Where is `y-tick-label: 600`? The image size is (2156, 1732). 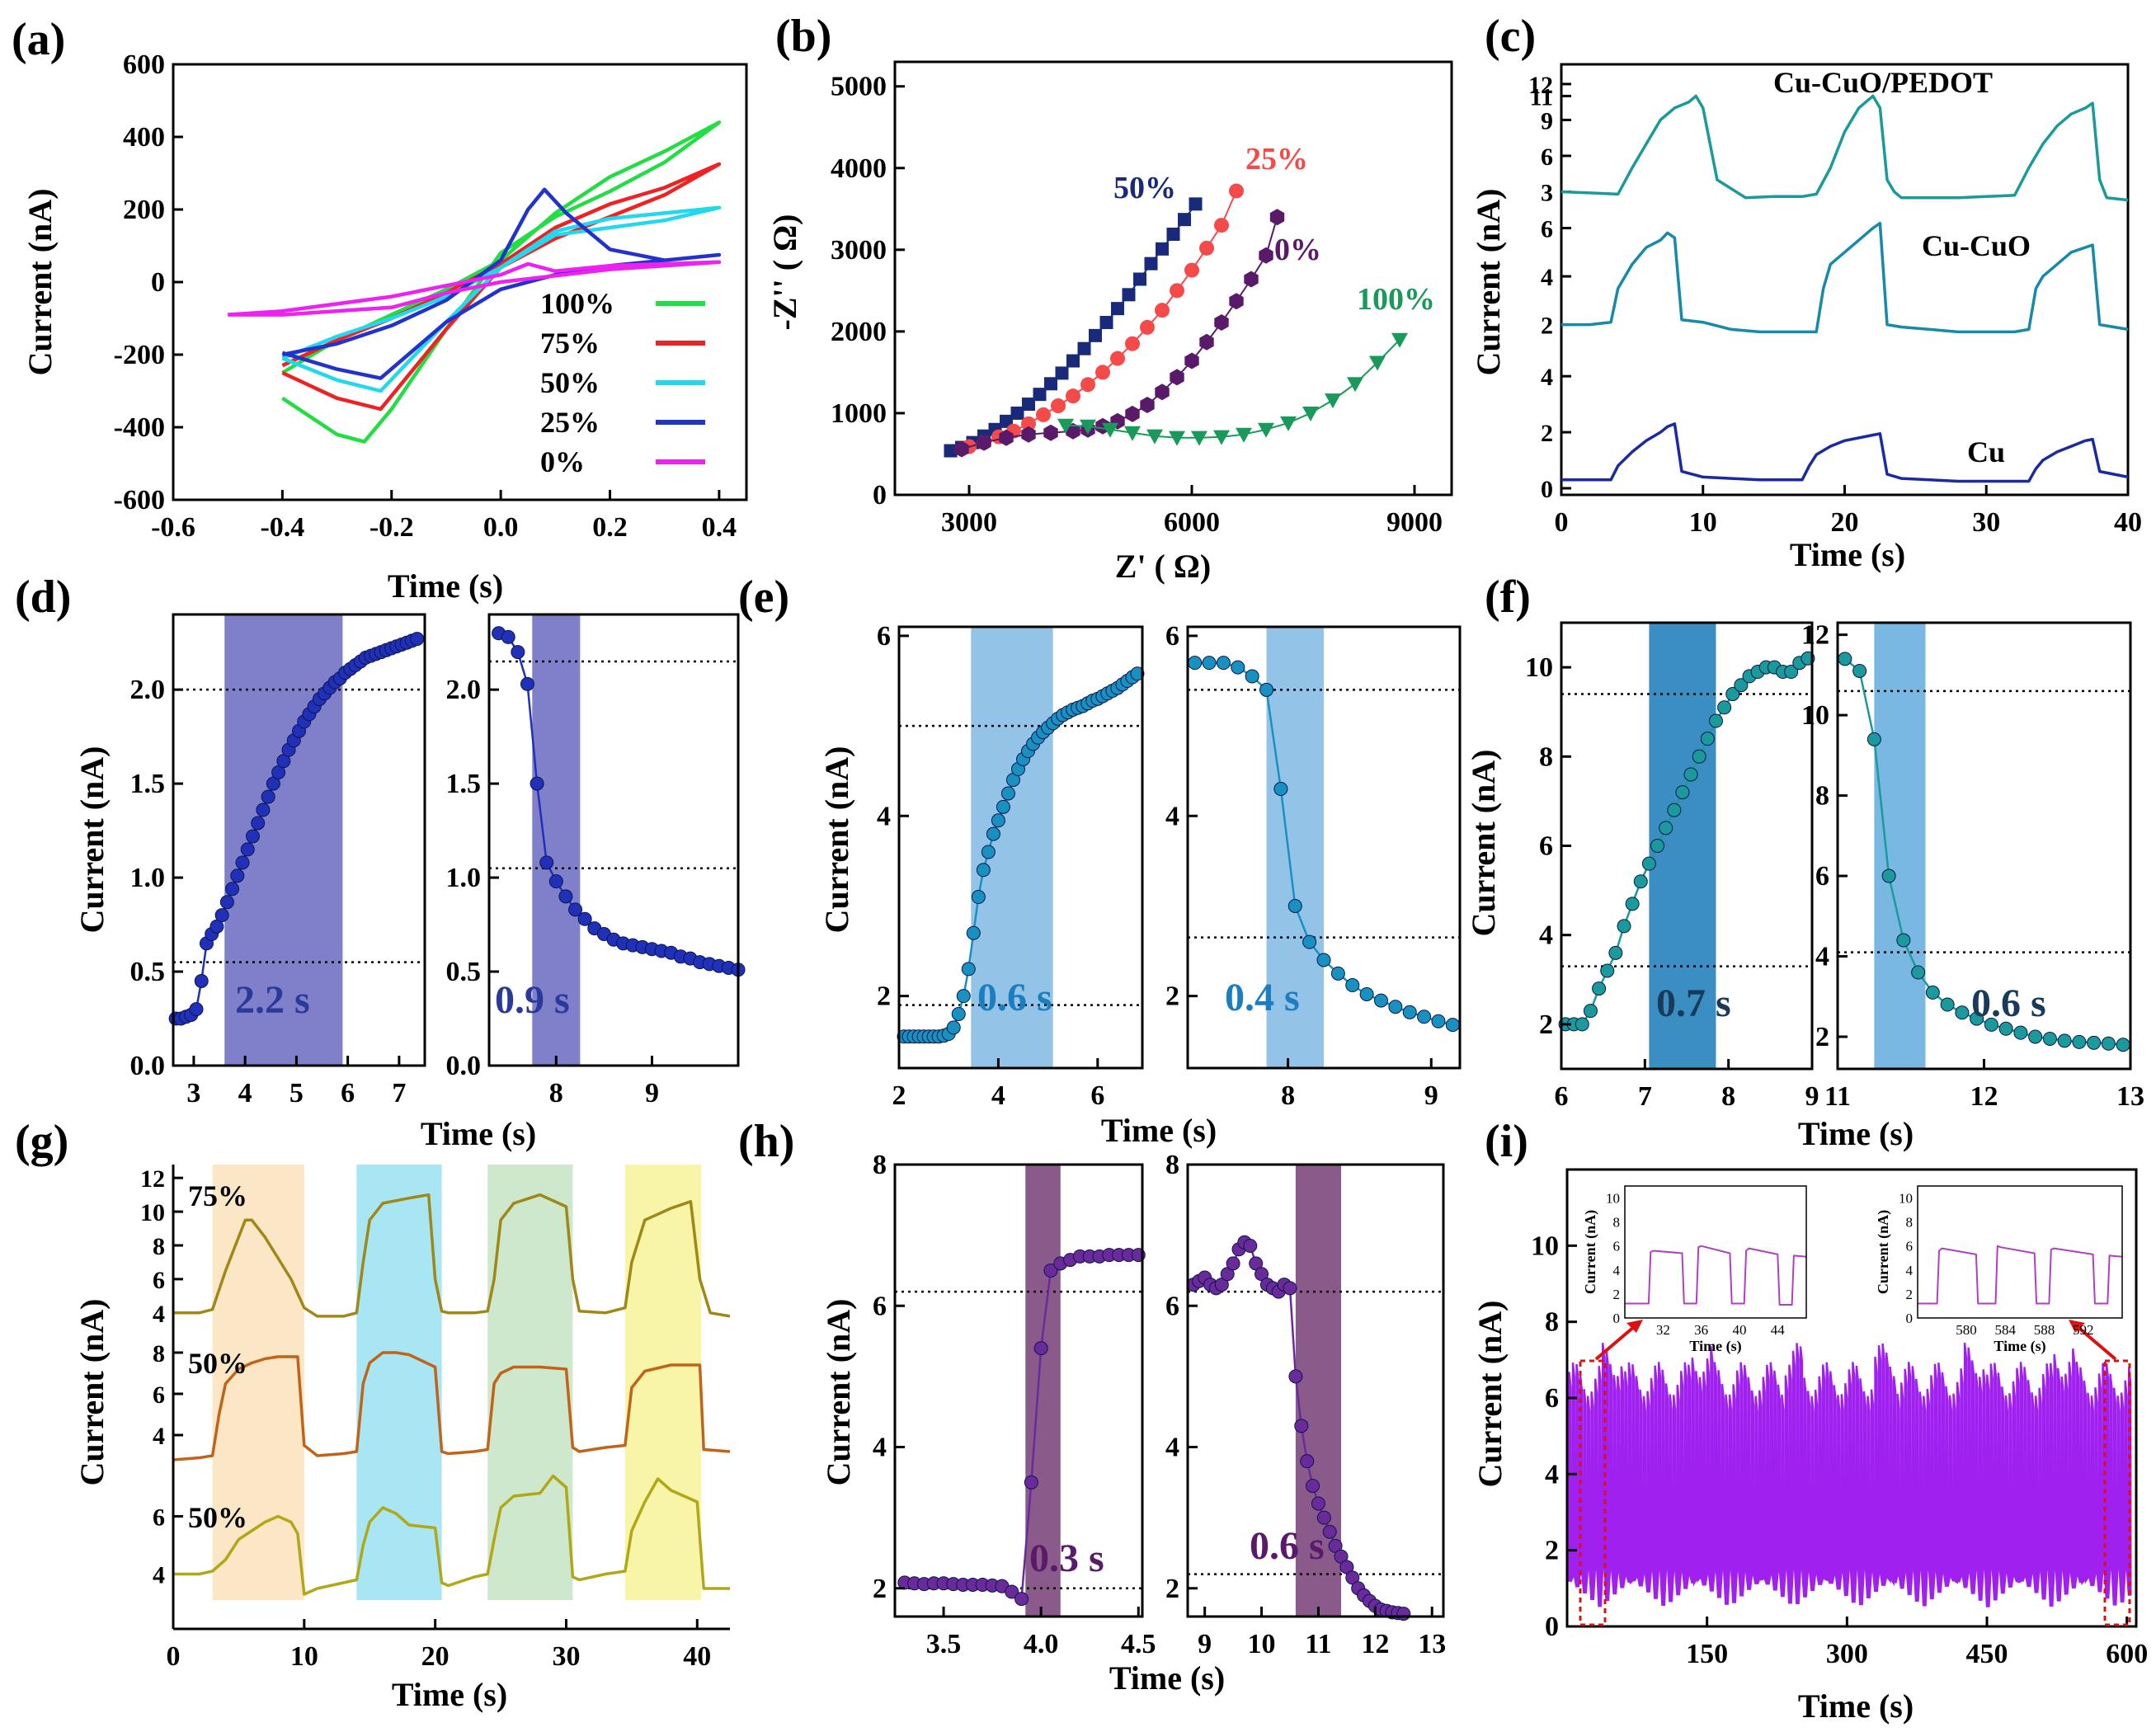
y-tick-label: 600 is located at coordinates (144, 64).